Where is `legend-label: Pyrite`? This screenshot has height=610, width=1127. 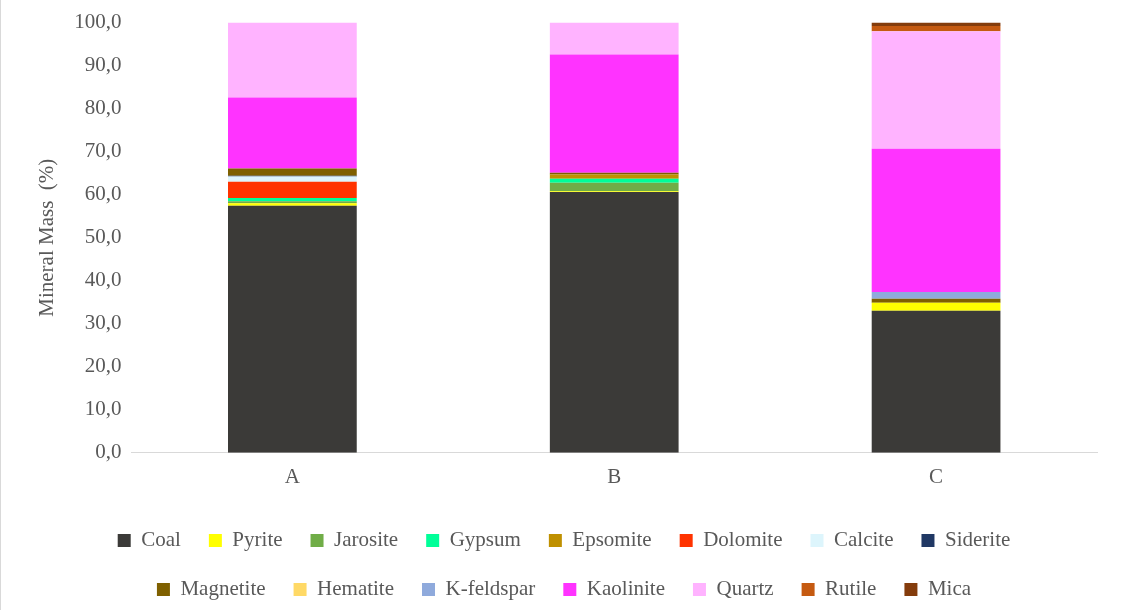
legend-label: Pyrite is located at coordinates (257, 539).